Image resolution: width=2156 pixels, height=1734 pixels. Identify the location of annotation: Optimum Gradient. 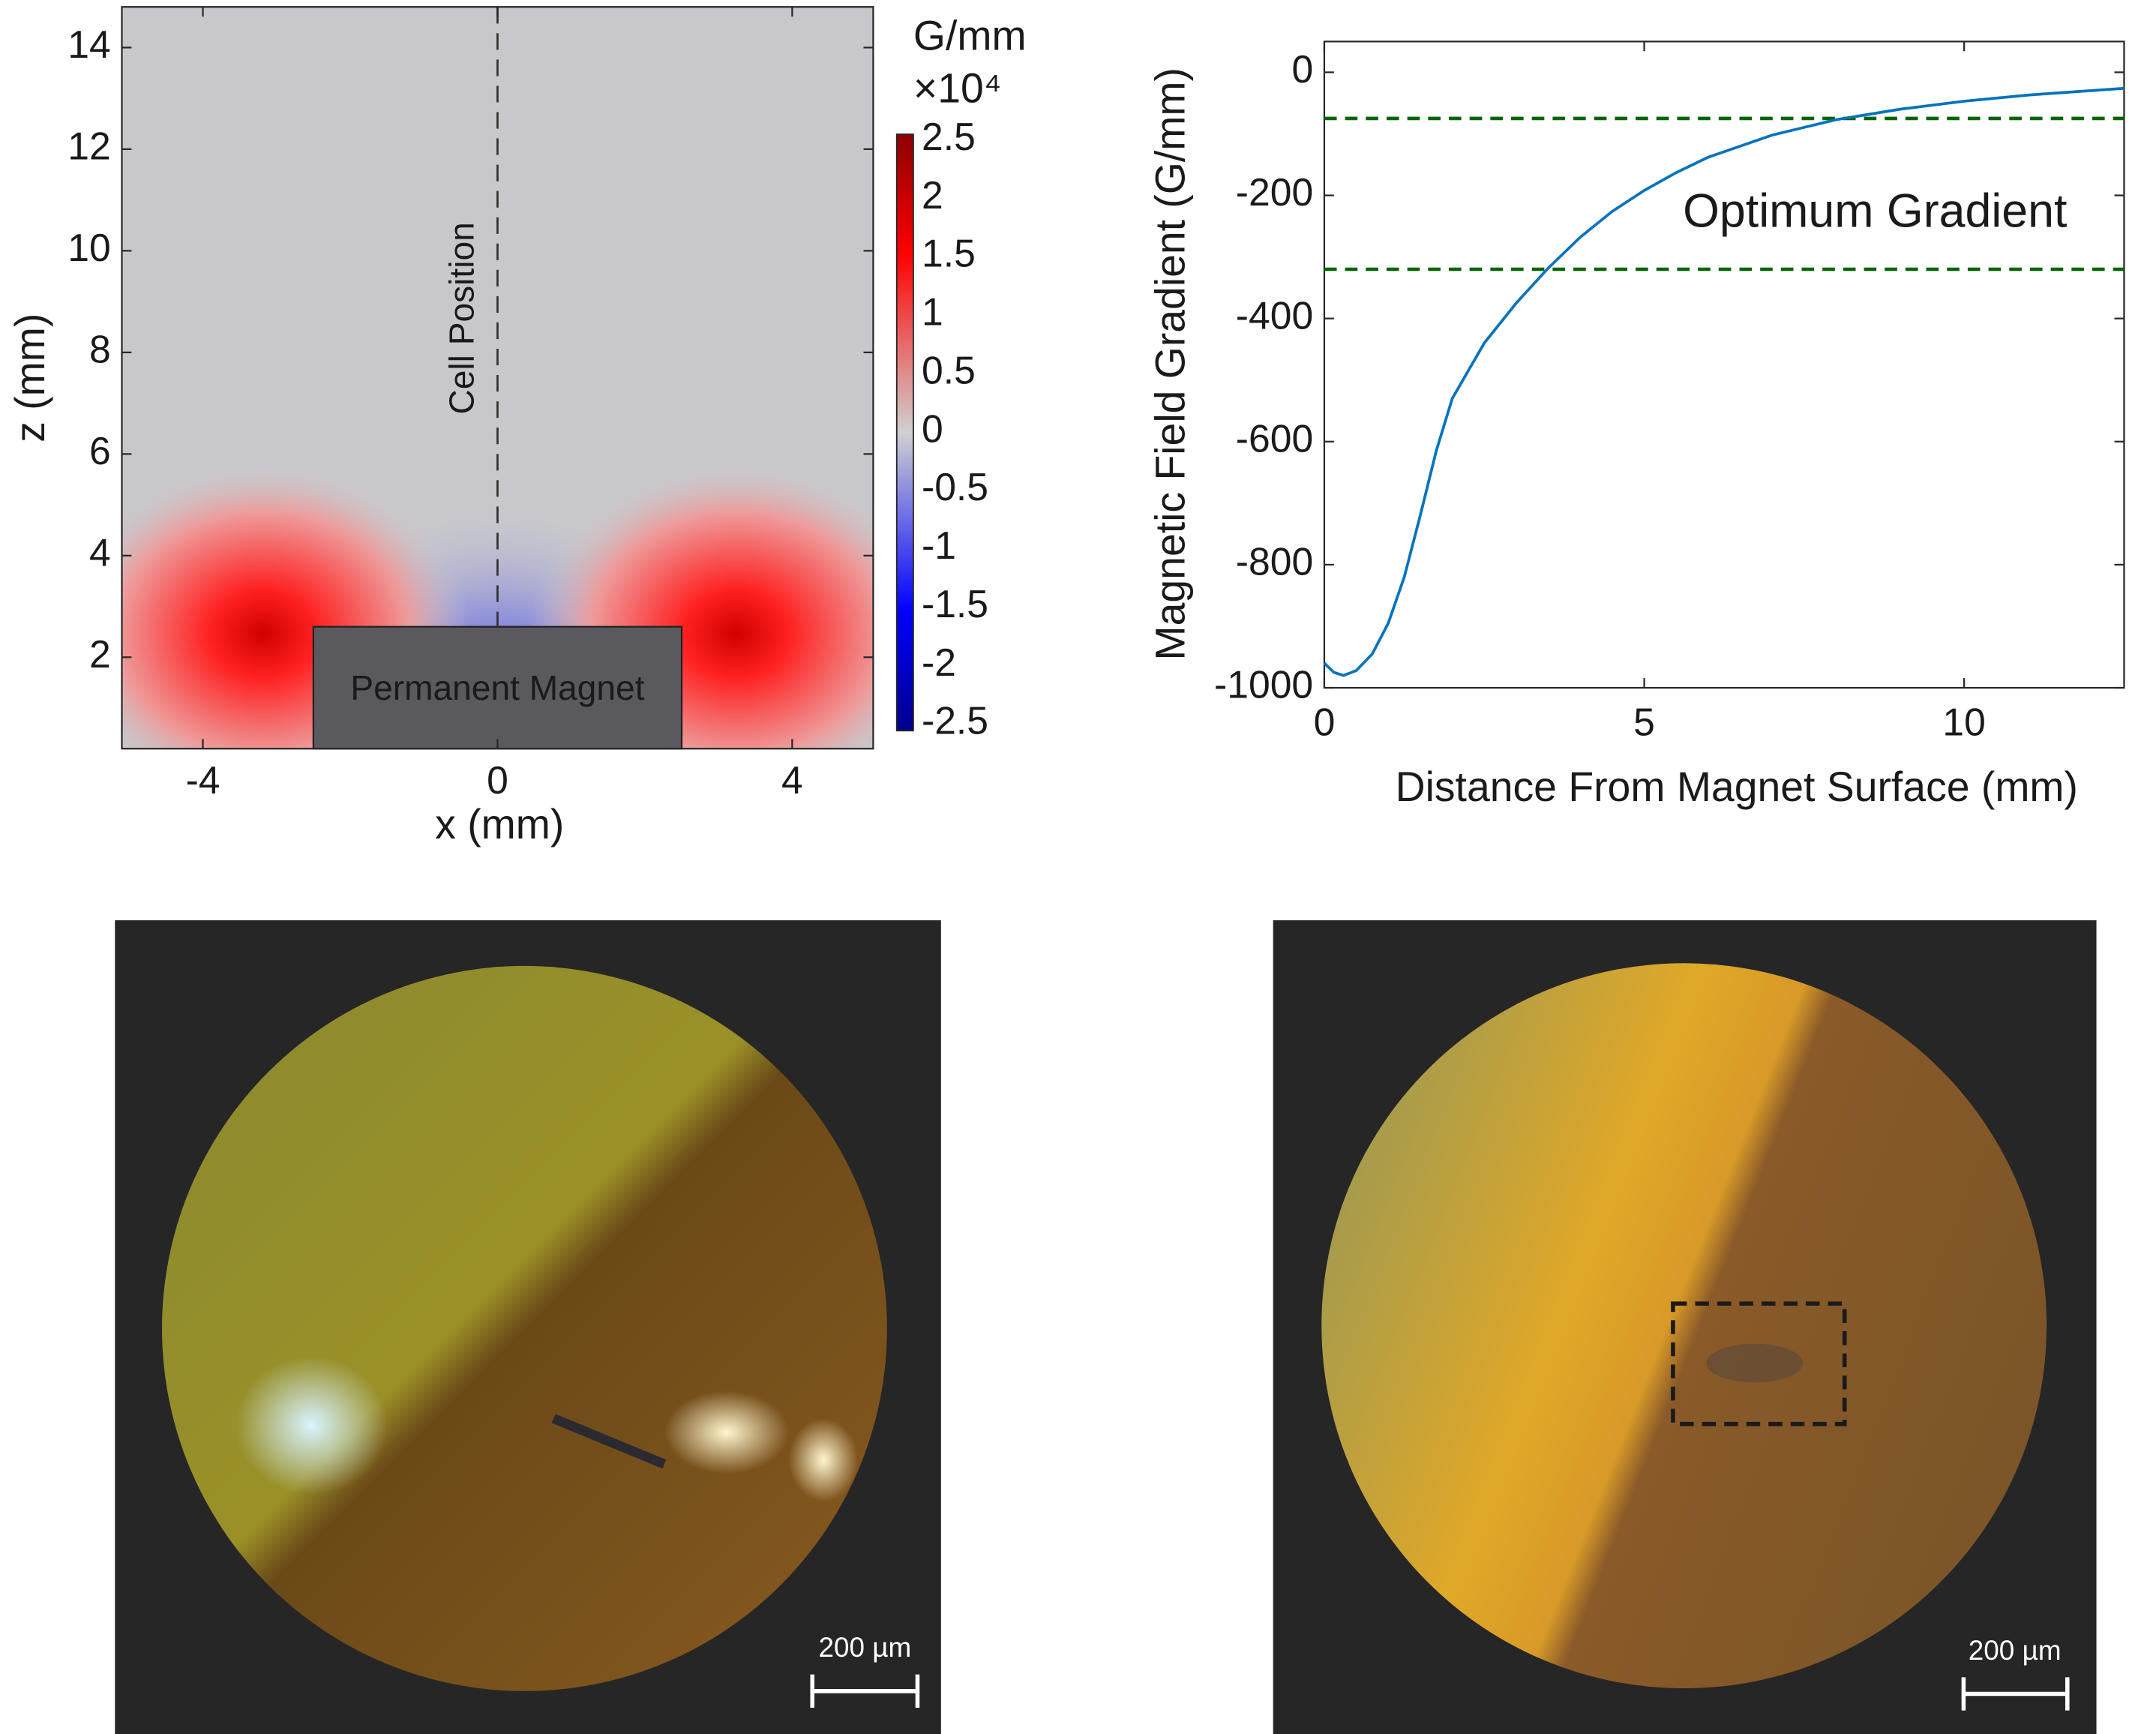
(1875, 211).